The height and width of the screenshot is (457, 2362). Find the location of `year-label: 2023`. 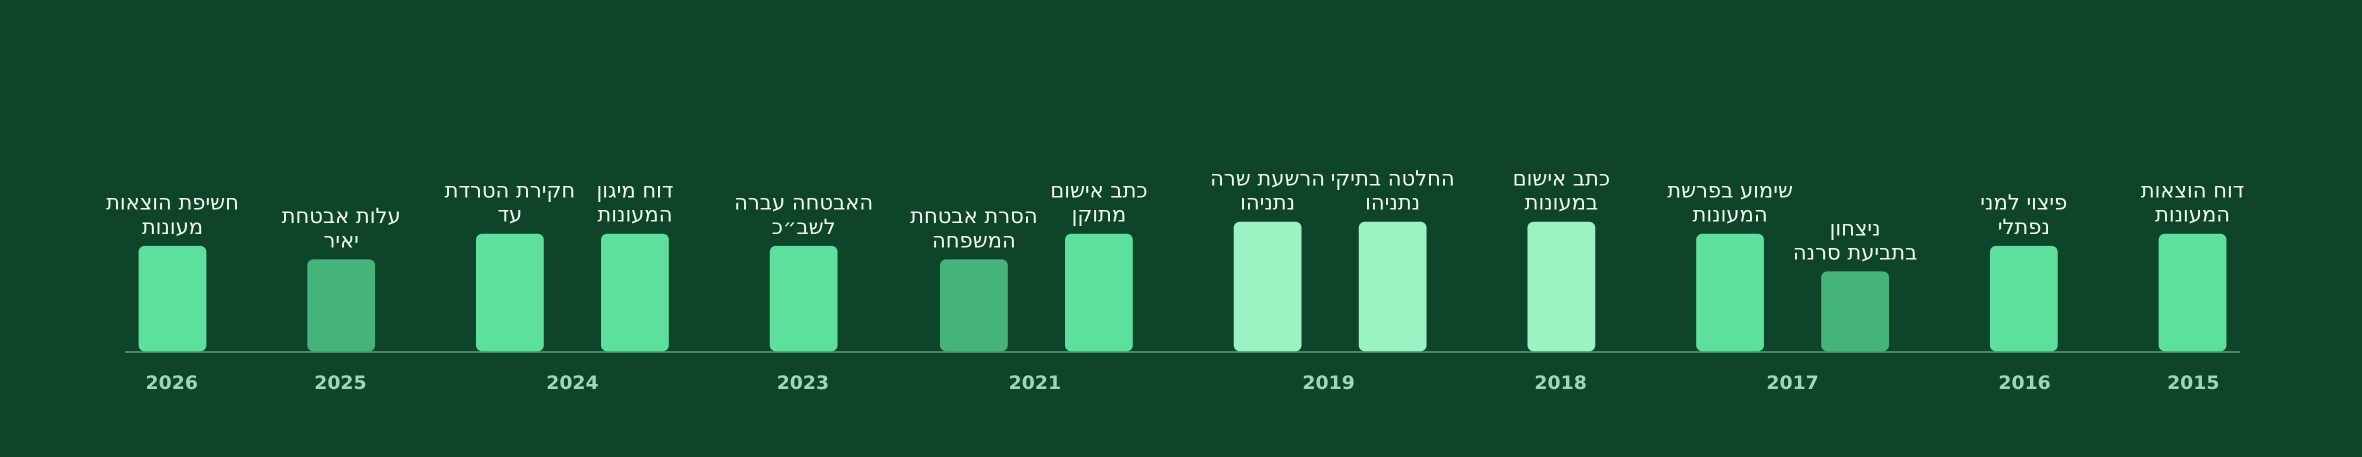

year-label: 2023 is located at coordinates (803, 383).